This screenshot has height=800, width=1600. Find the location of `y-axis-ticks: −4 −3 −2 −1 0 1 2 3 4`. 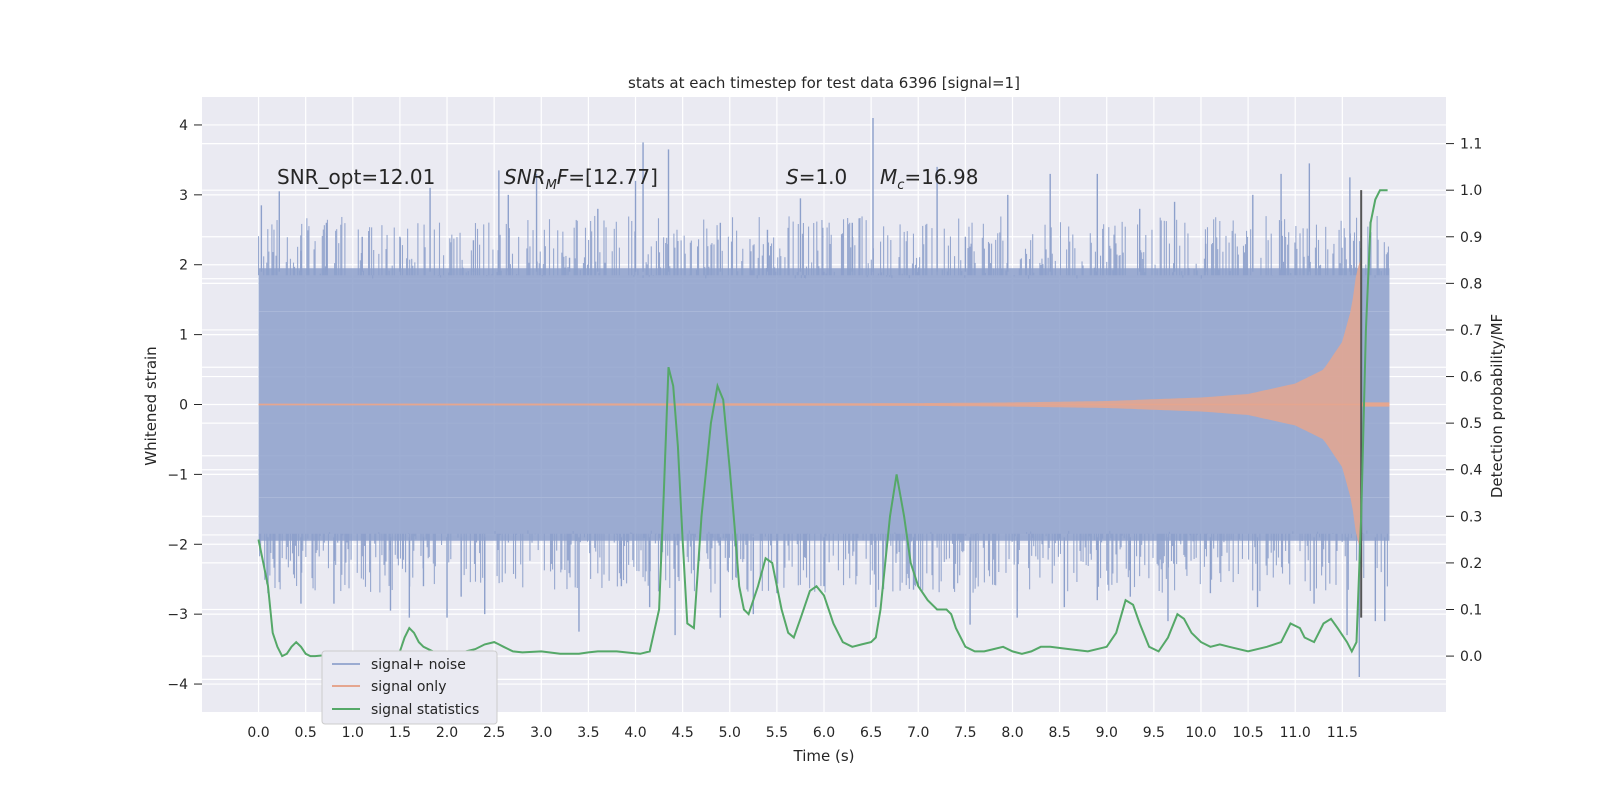

y-axis-ticks: −4 −3 −2 −1 0 1 2 3 4 is located at coordinates (184, 405).